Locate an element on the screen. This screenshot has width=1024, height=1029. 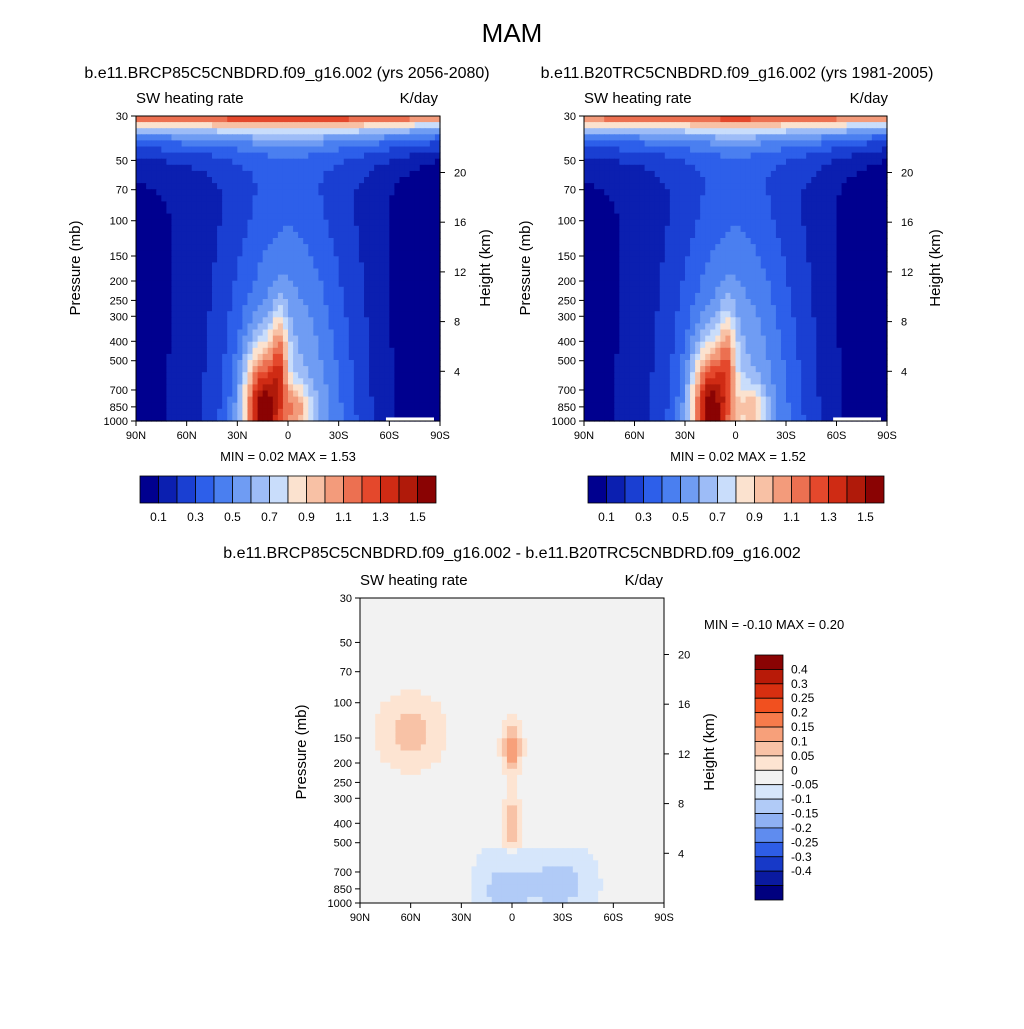
min-max-stats: MIN = 0.02 MAX = 1.52 is located at coordinates (738, 456).